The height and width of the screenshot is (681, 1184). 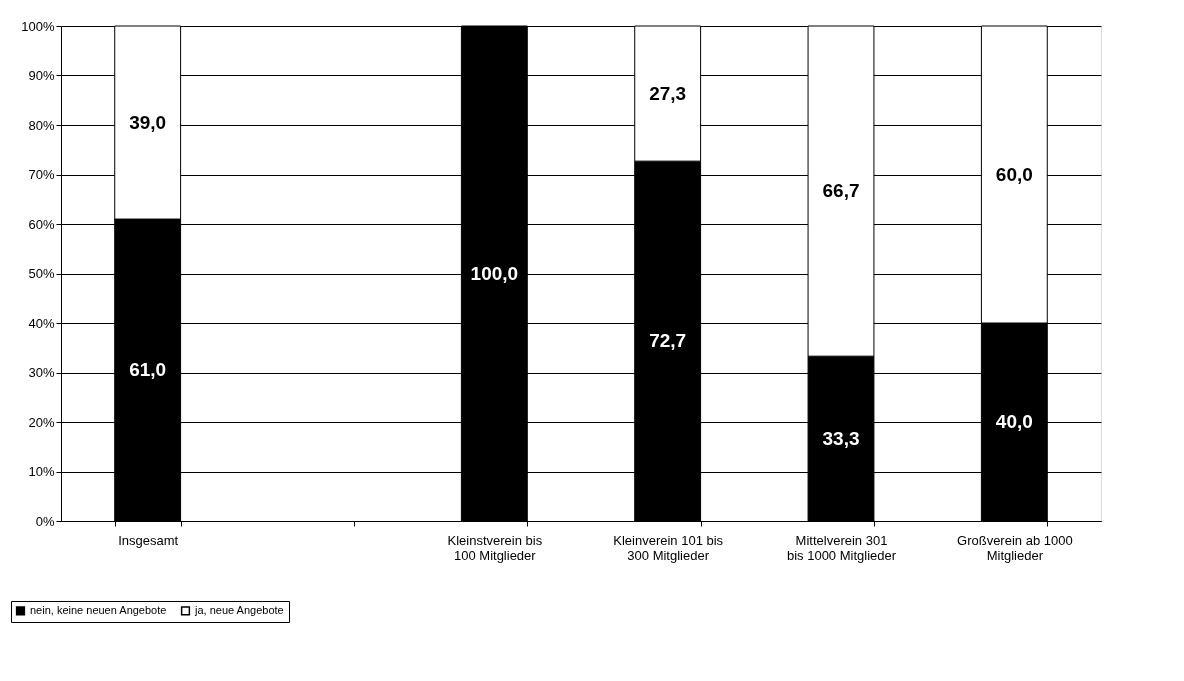 What do you see at coordinates (668, 93) in the screenshot?
I see `data-label: 27,3` at bounding box center [668, 93].